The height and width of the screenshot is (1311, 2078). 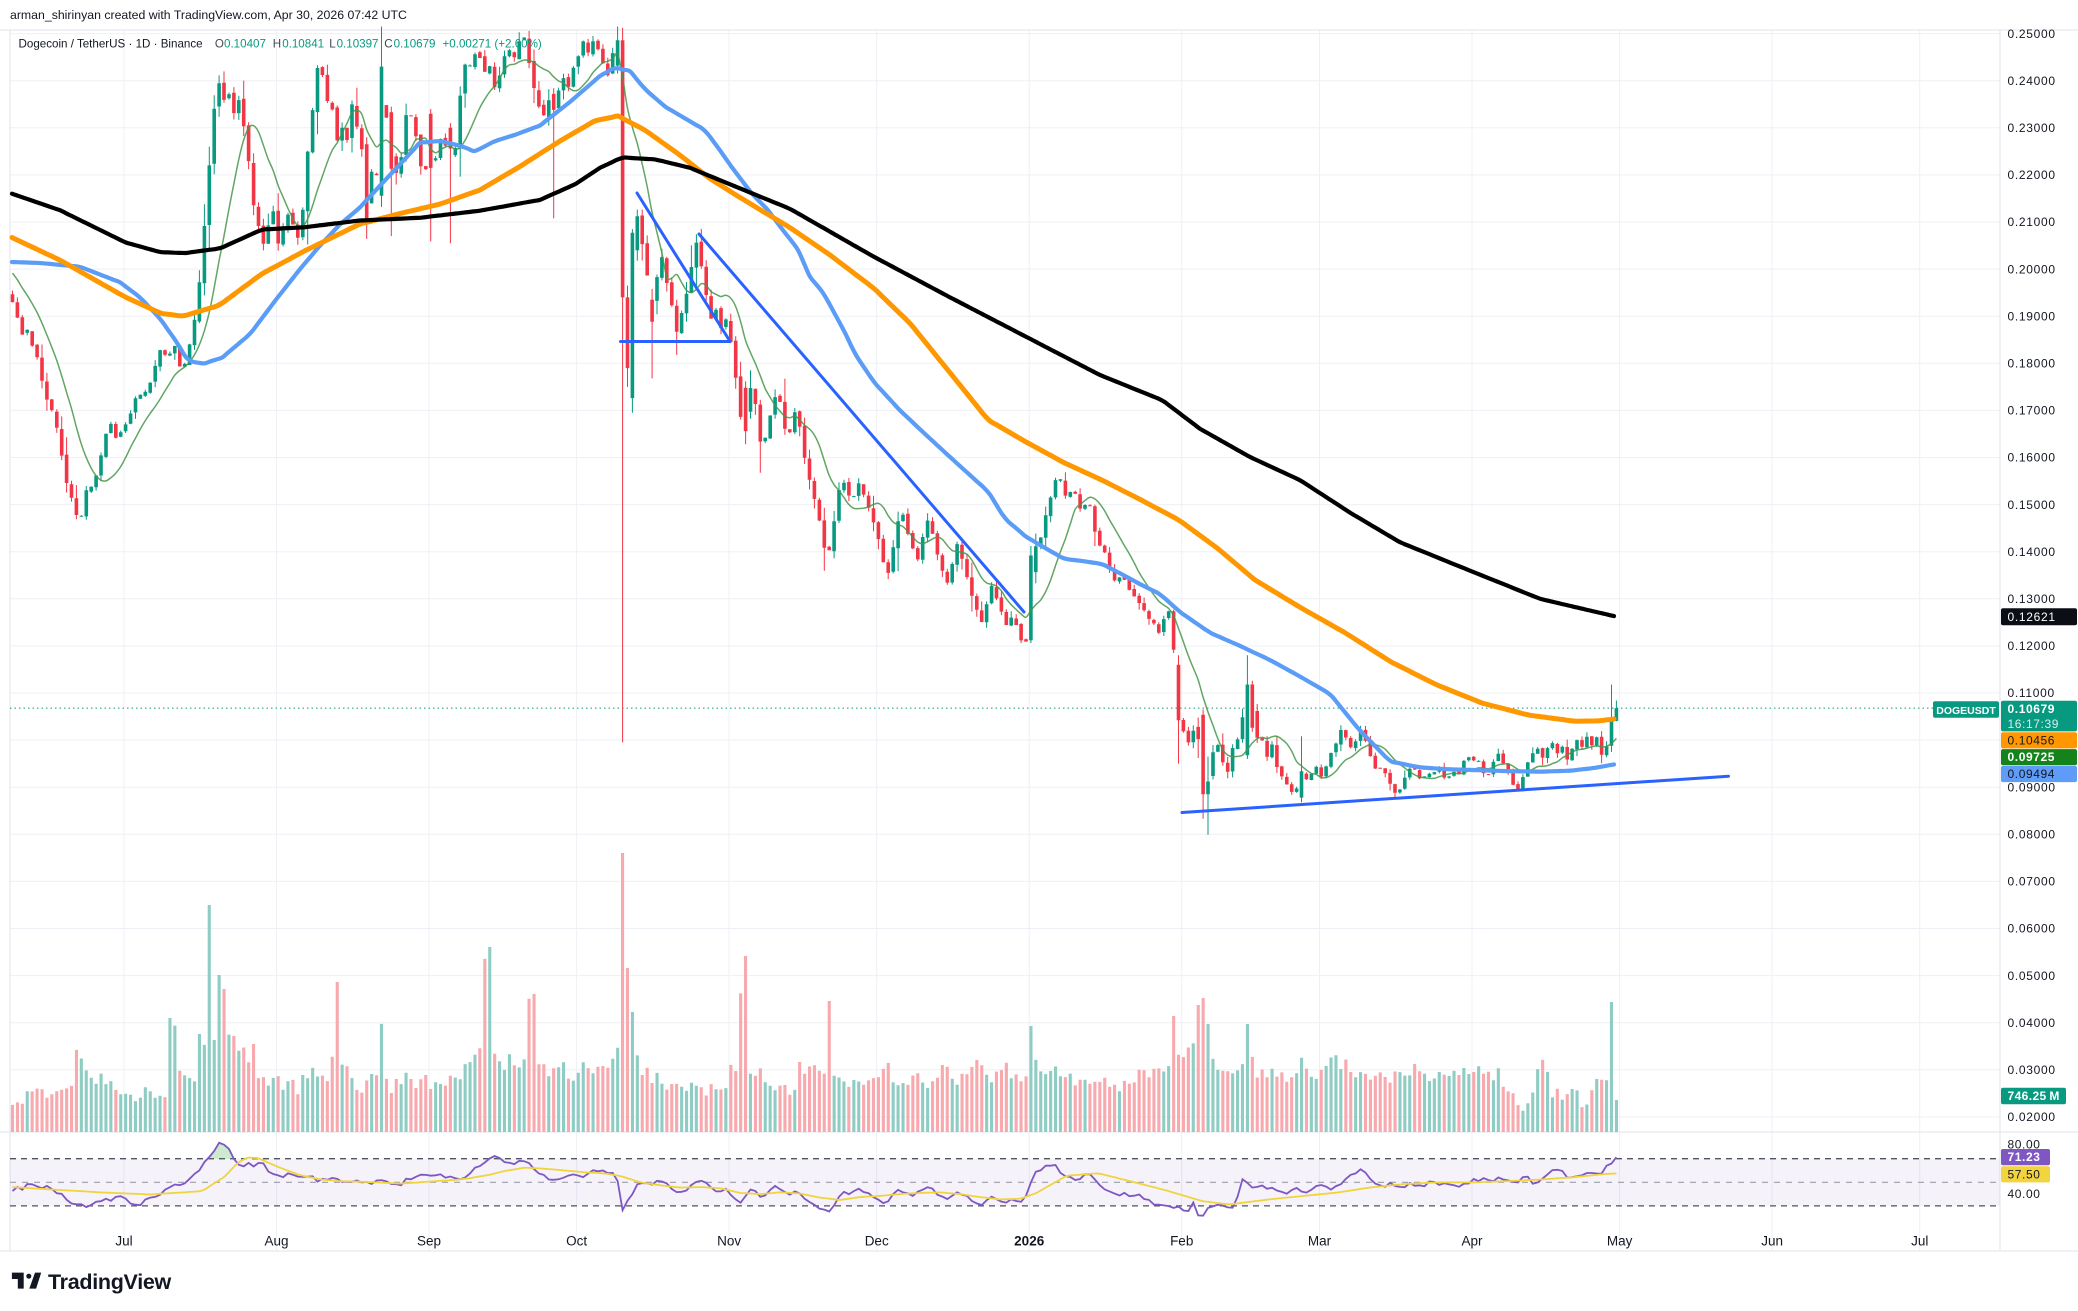 I want to click on svg-text: O, so click(x=219, y=44).